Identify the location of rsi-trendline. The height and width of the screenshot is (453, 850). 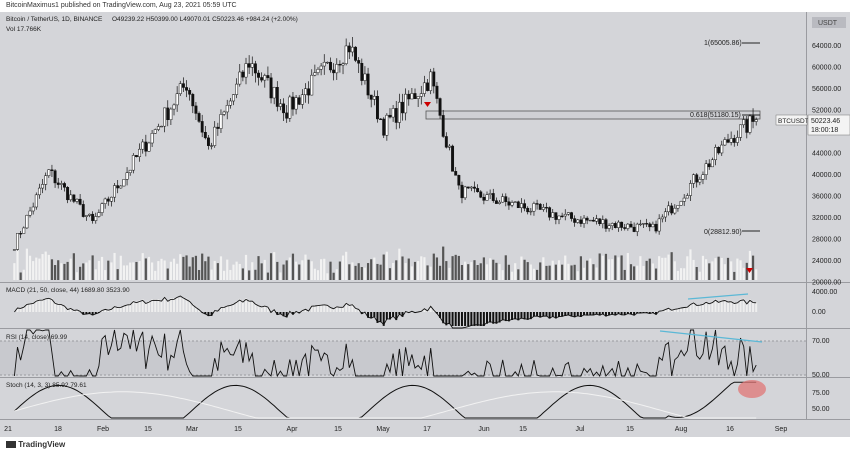
(711, 336).